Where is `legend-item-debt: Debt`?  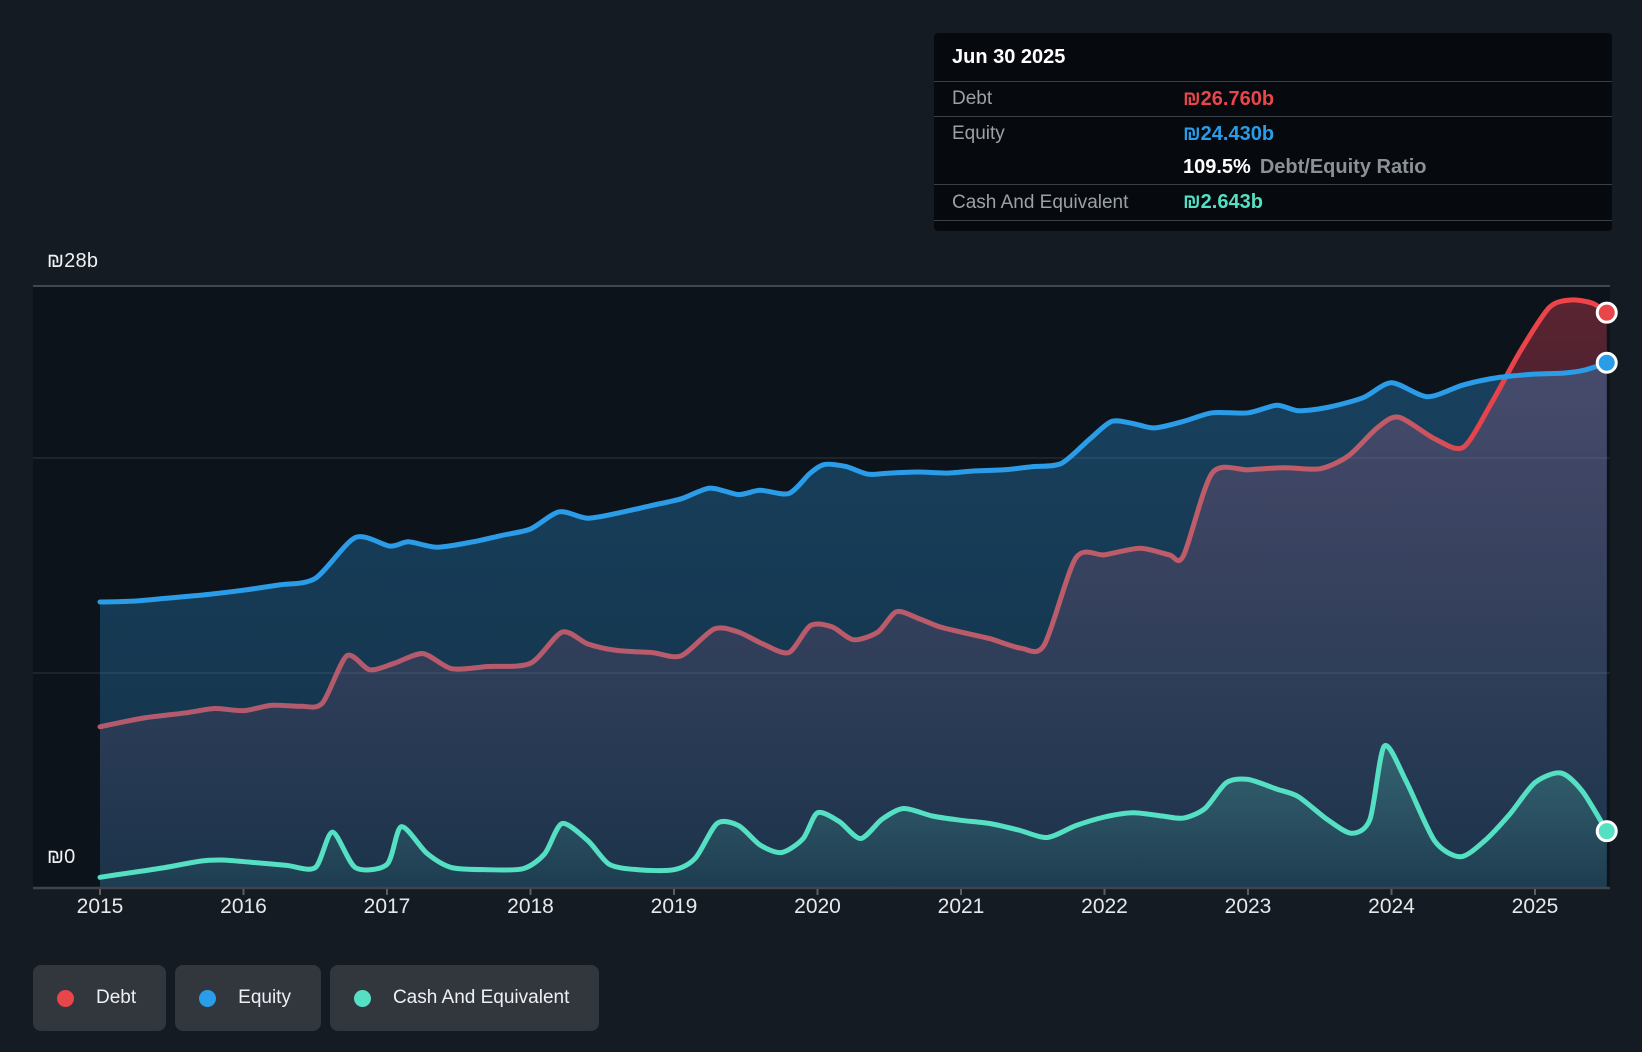 legend-item-debt: Debt is located at coordinates (100, 998).